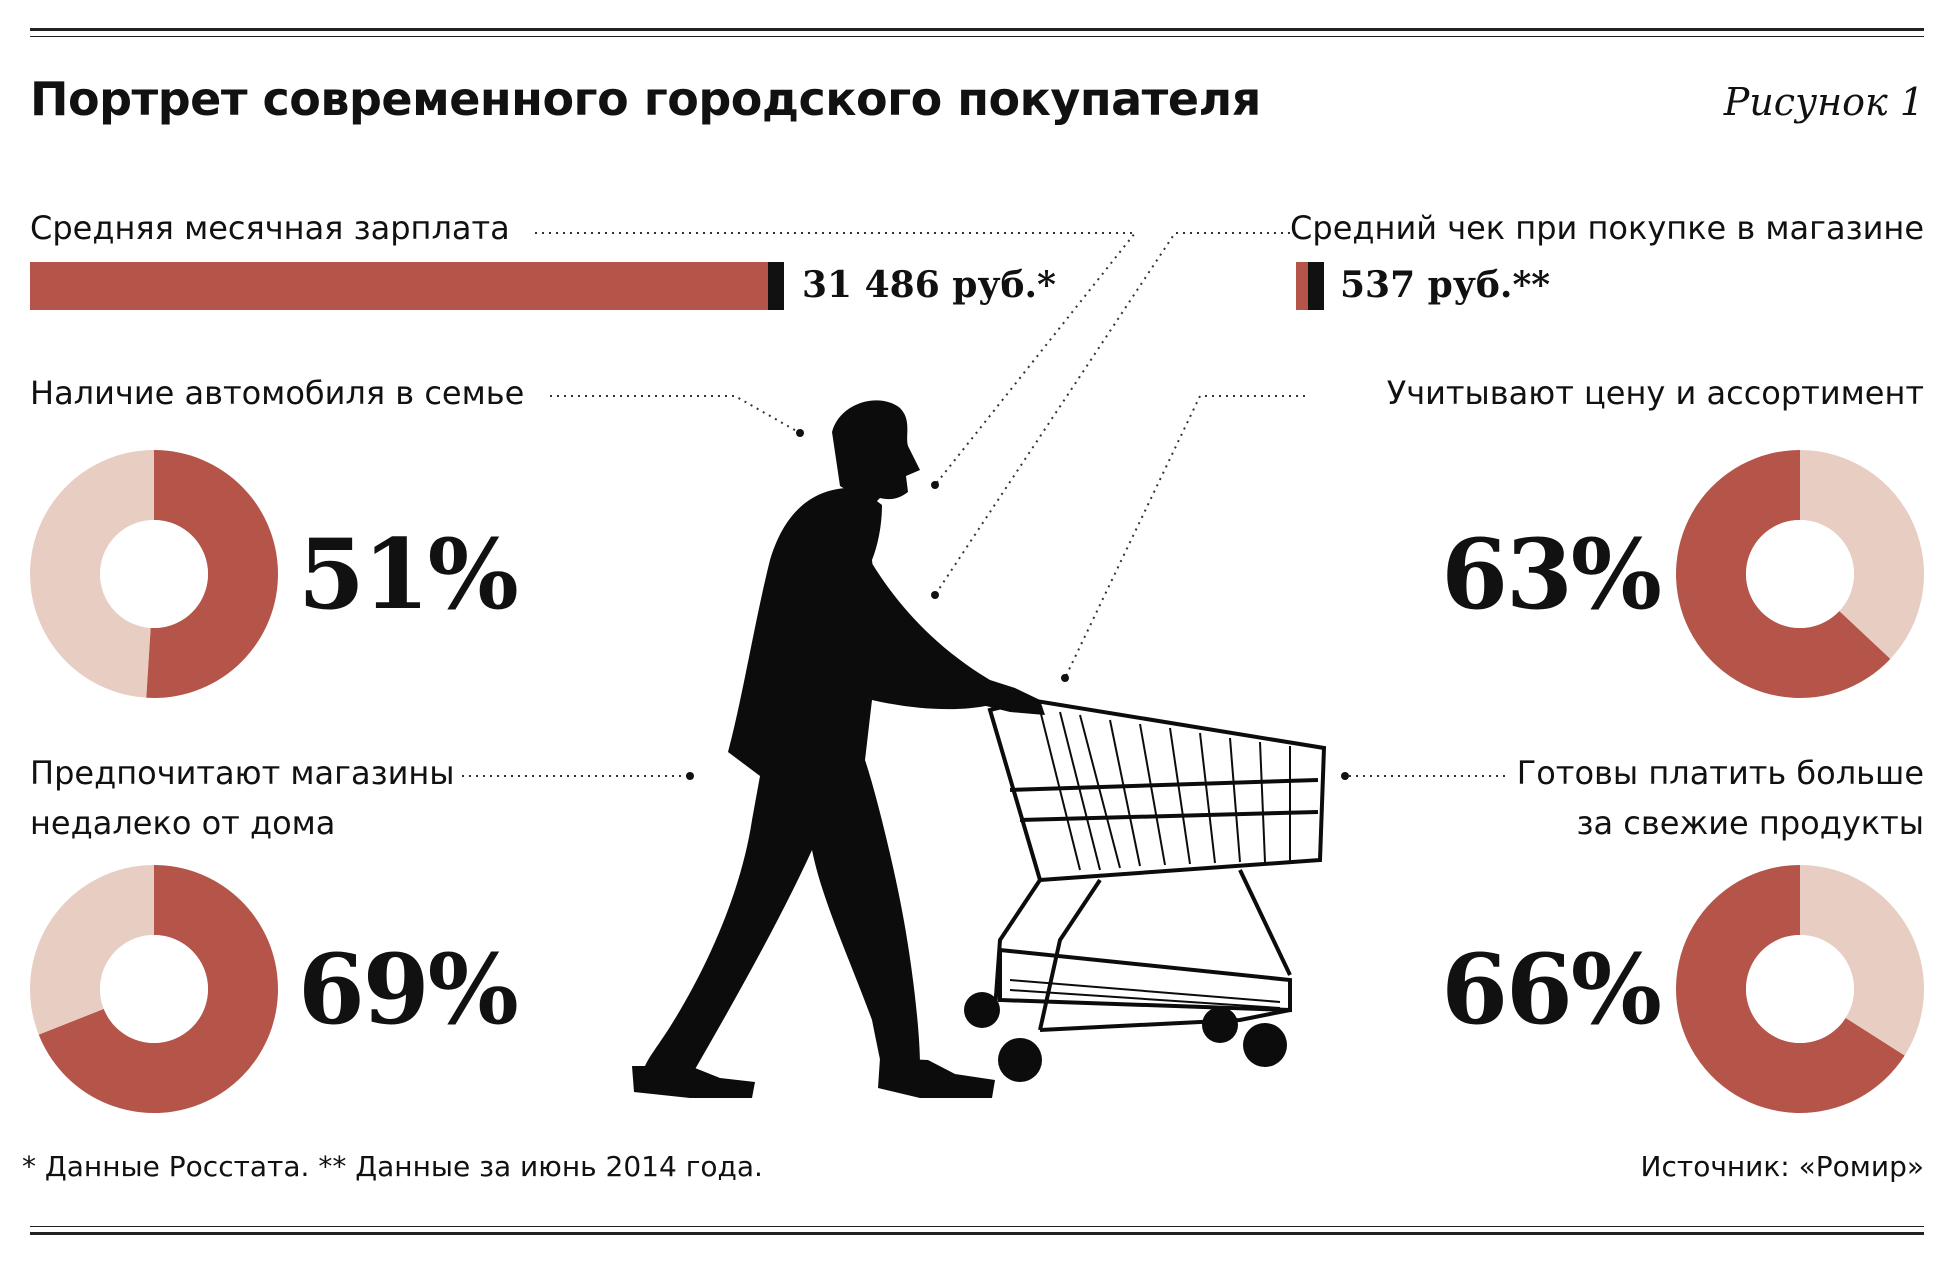  What do you see at coordinates (1184, 537) in the screenshot?
I see `leader-price` at bounding box center [1184, 537].